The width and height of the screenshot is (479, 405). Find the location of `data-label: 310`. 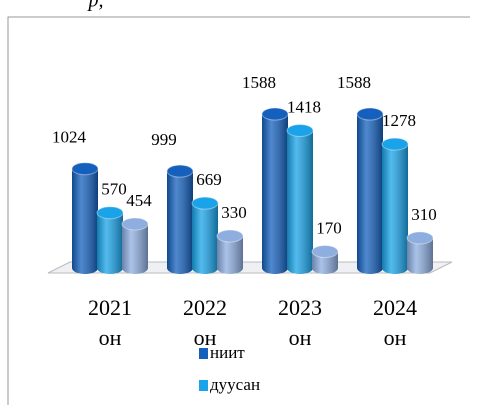

data-label: 310 is located at coordinates (424, 214).